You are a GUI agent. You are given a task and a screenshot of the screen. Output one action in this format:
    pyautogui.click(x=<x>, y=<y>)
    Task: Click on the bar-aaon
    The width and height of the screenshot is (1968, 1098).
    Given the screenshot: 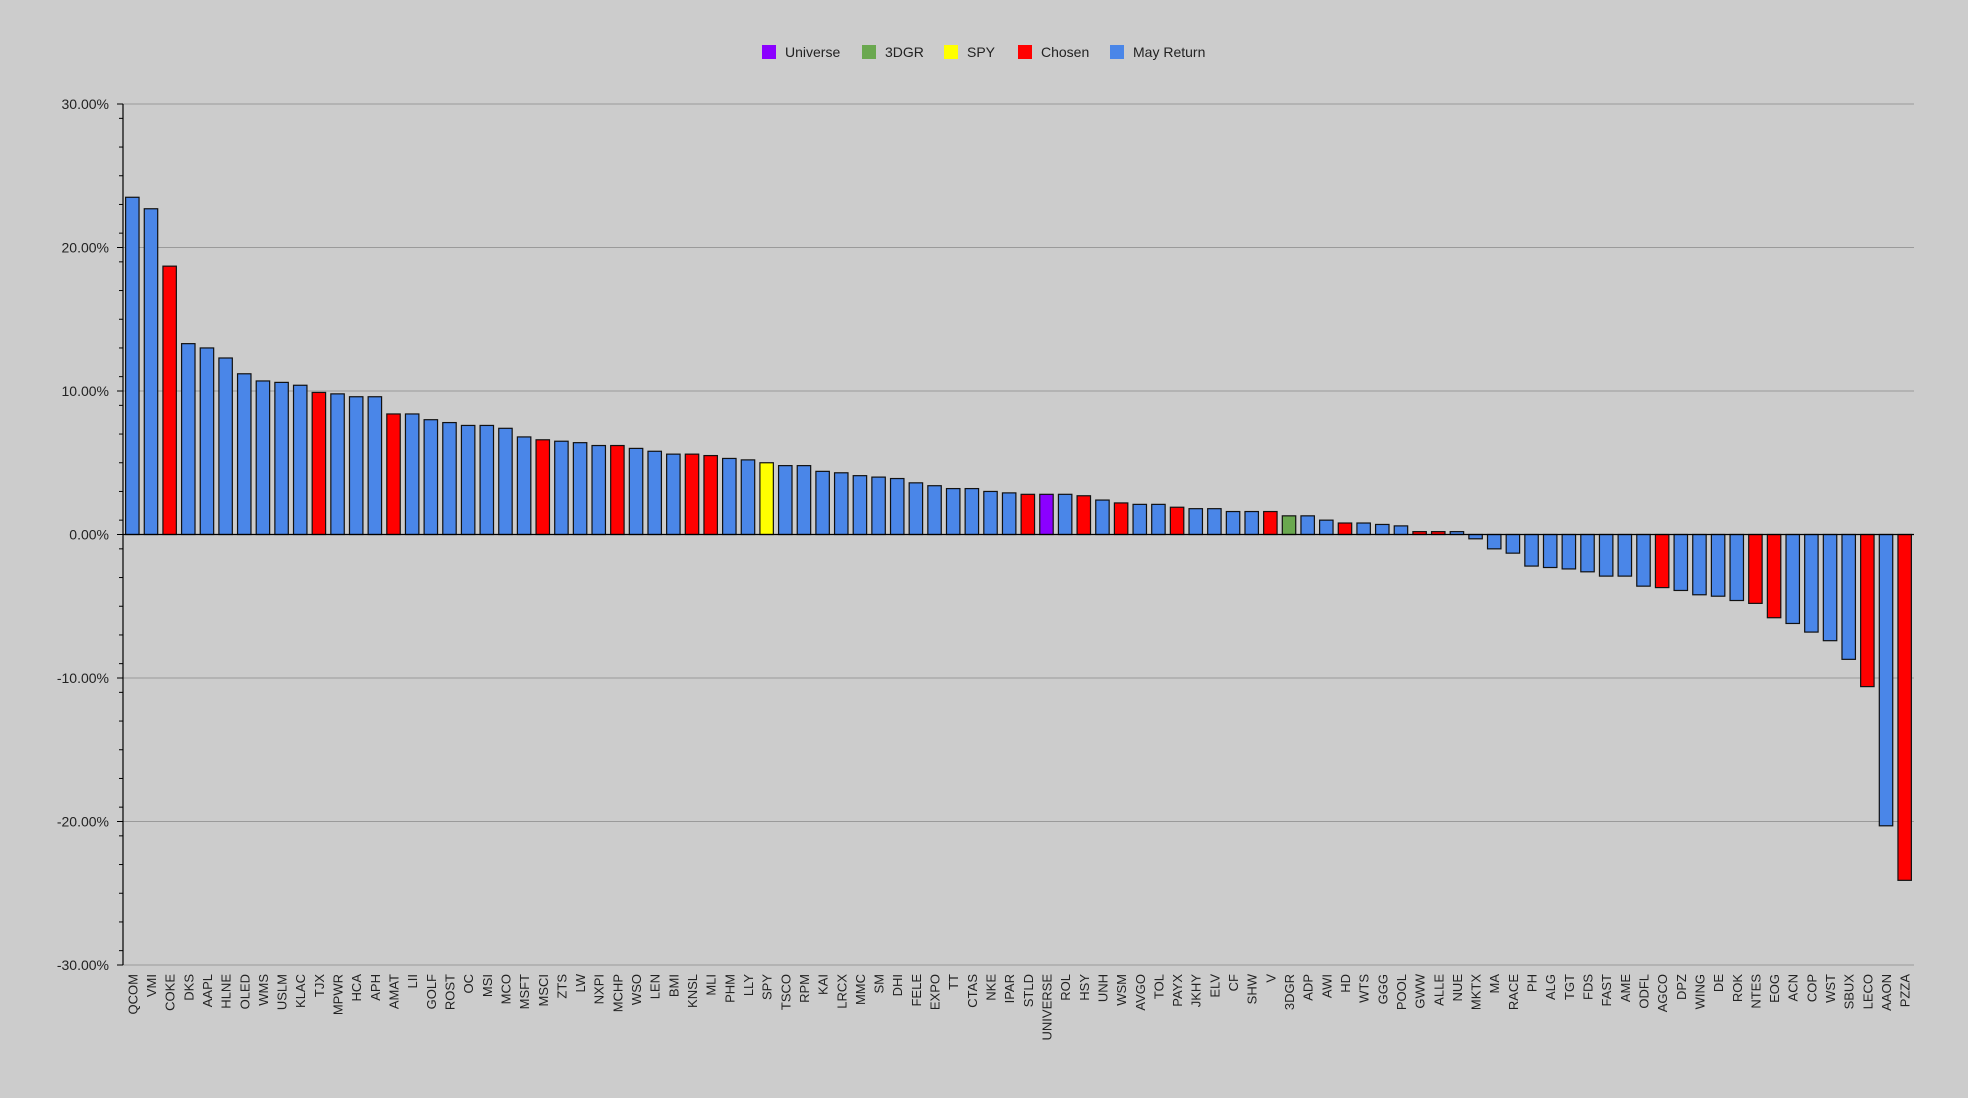 What is the action you would take?
    pyautogui.click(x=1886, y=680)
    